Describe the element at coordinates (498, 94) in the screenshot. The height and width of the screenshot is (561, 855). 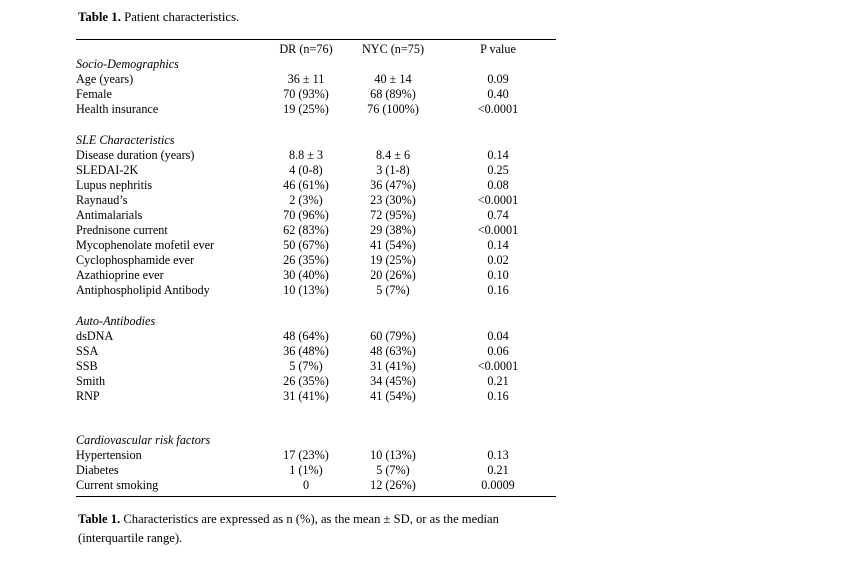
I see `p-value: 0.40` at that location.